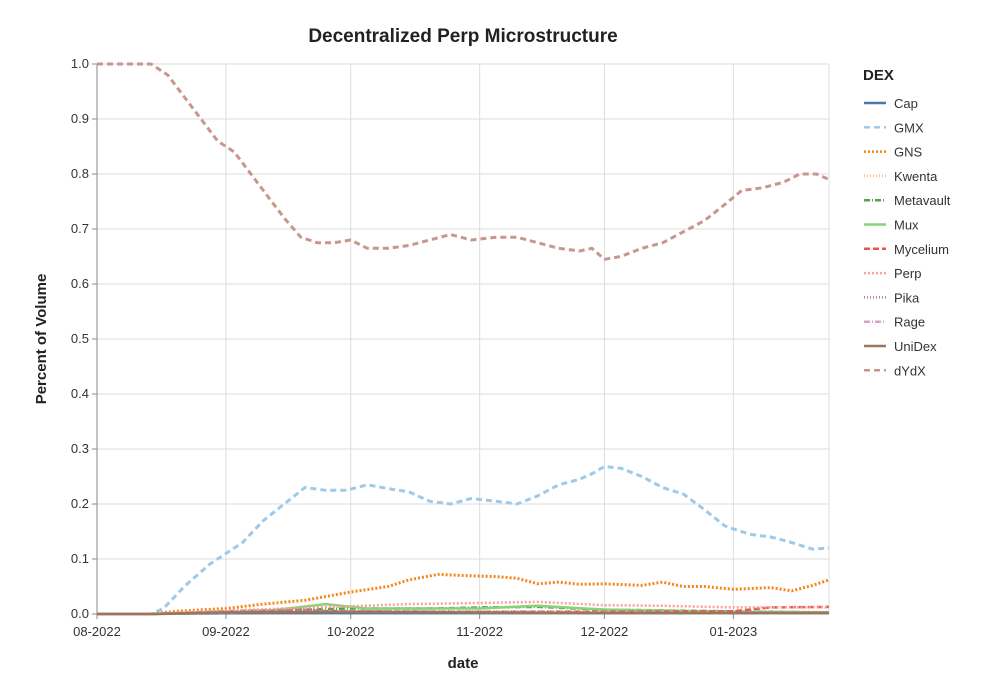 The width and height of the screenshot is (996, 686). Describe the element at coordinates (463, 613) in the screenshot. I see `series-line-unidex` at that location.